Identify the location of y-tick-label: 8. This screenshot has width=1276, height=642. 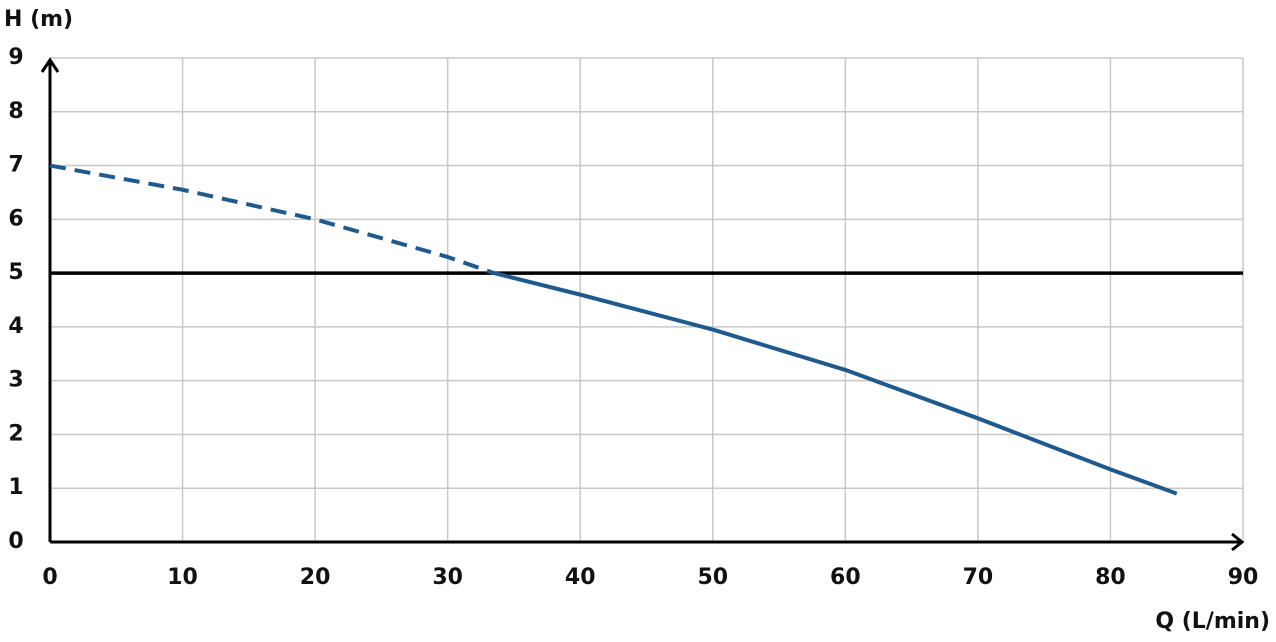
(15, 111).